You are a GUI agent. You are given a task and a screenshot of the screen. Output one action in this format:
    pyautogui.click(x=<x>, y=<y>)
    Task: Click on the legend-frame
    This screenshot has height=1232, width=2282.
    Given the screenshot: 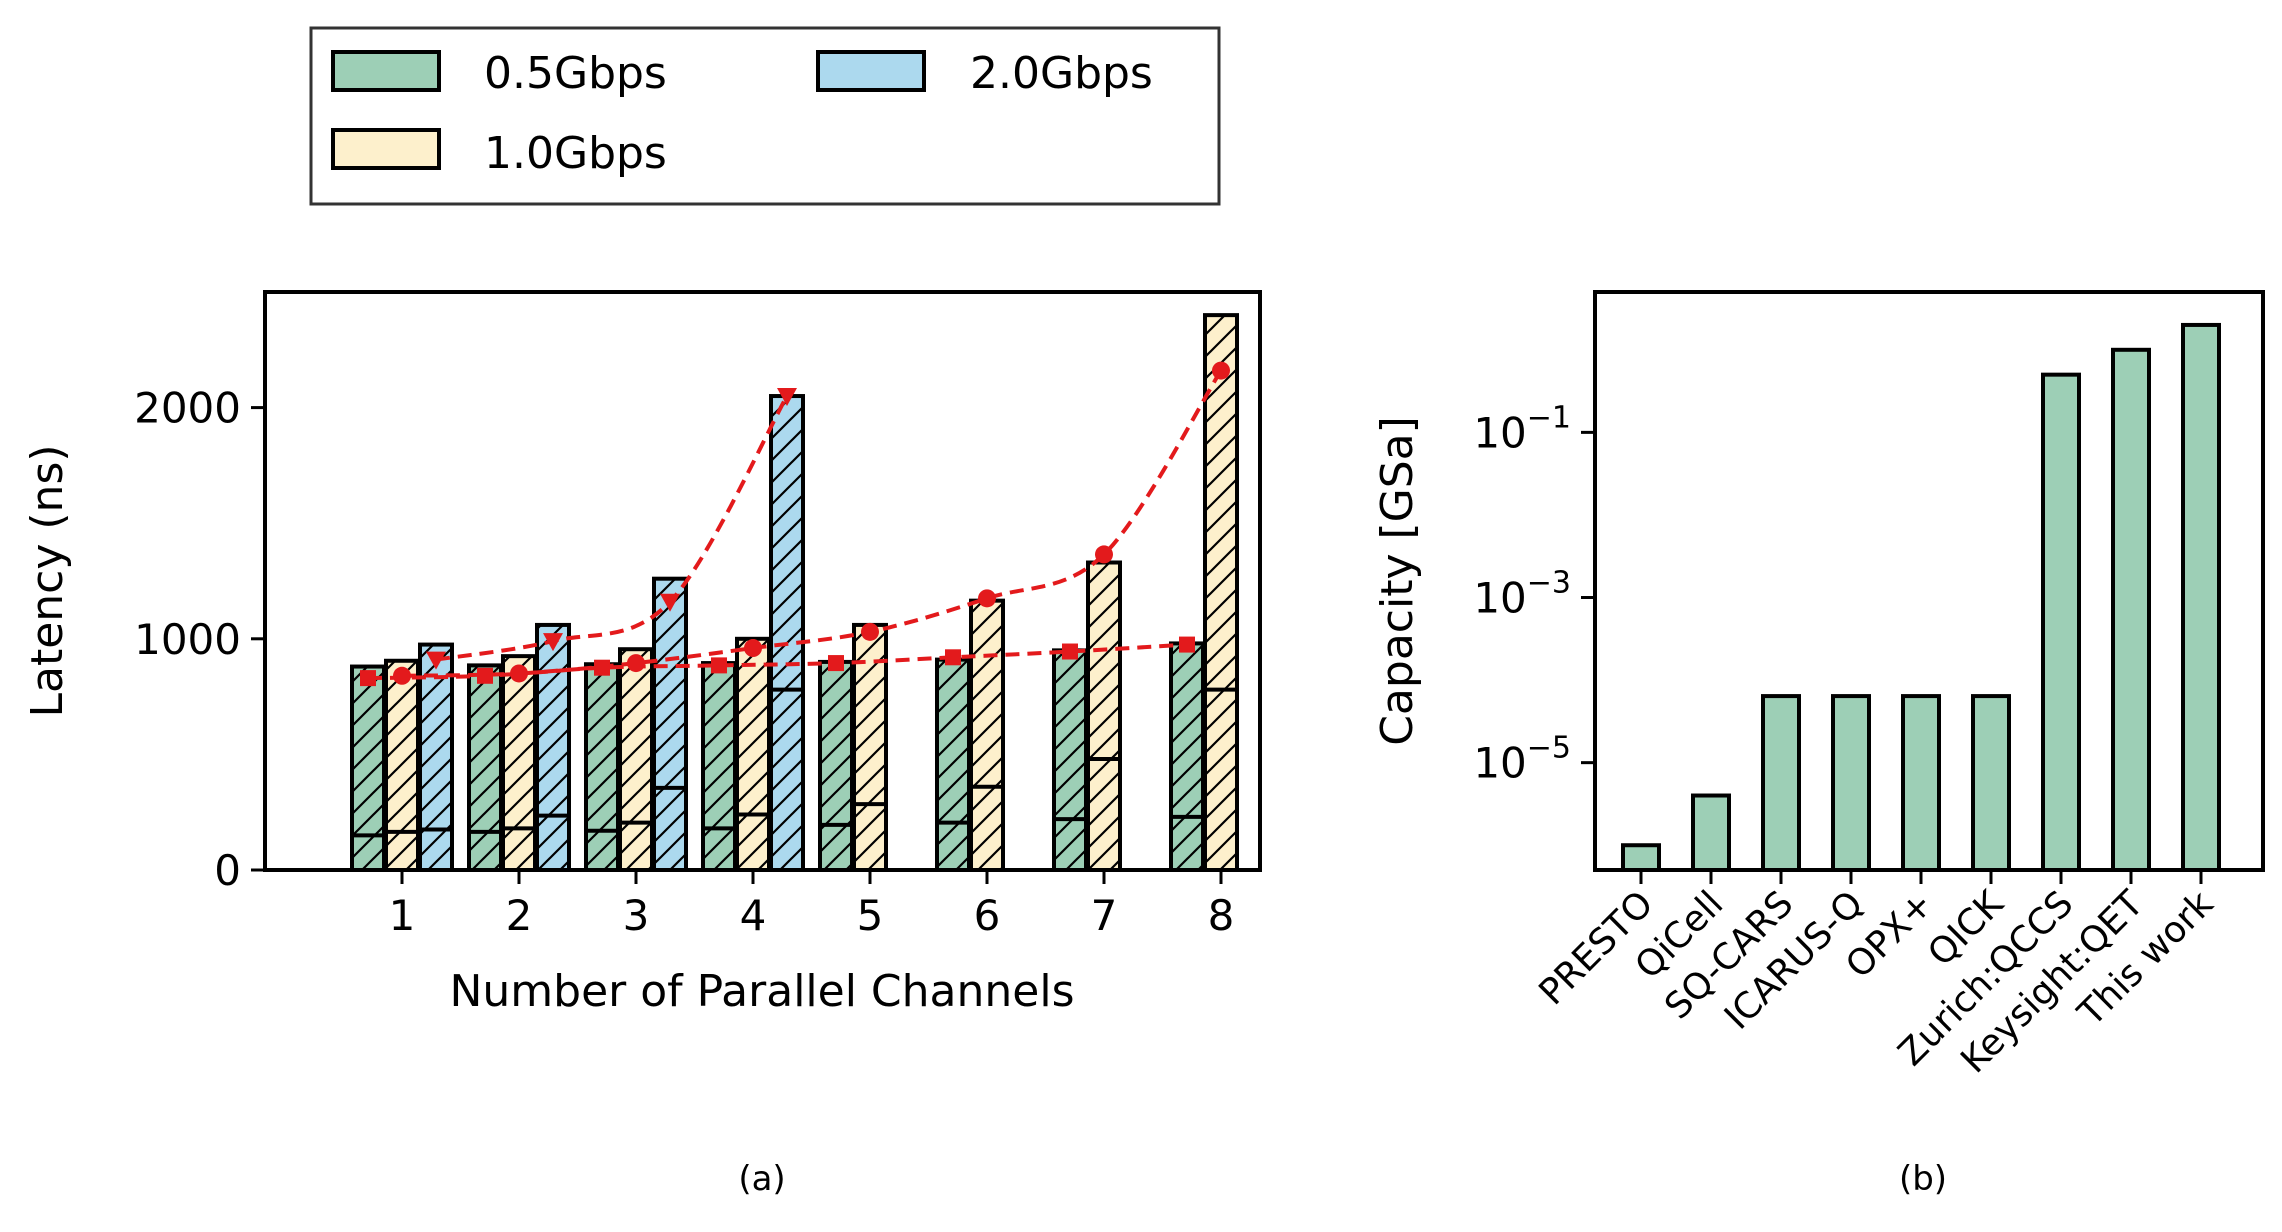 What is the action you would take?
    pyautogui.click(x=765, y=116)
    